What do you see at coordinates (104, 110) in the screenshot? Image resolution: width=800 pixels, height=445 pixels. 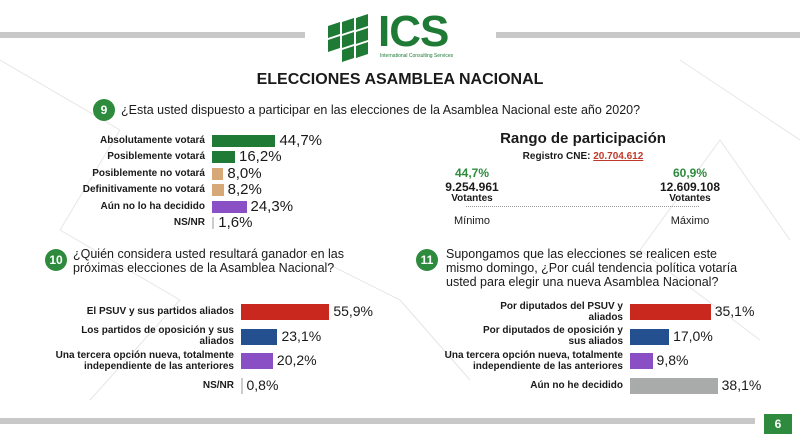 I see `question-9-badge: 9` at bounding box center [104, 110].